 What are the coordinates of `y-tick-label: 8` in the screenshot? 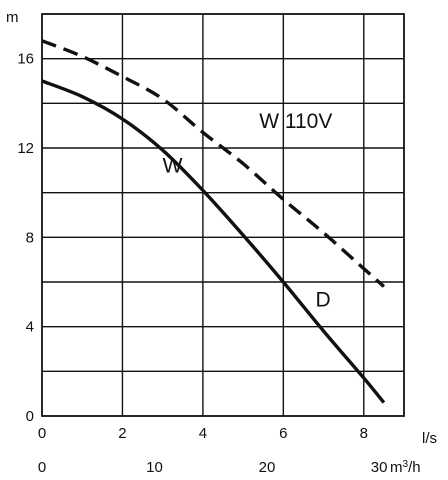 It's located at (30, 237).